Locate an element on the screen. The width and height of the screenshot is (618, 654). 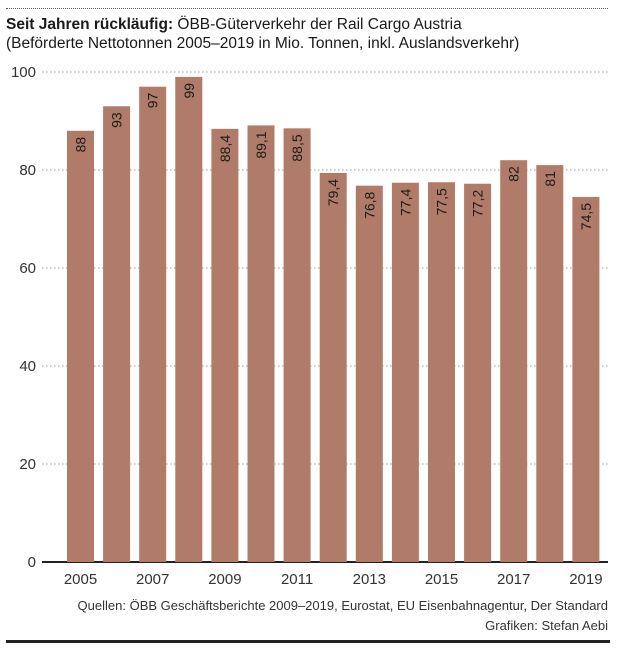
x-tick-label: 2005 is located at coordinates (80, 579).